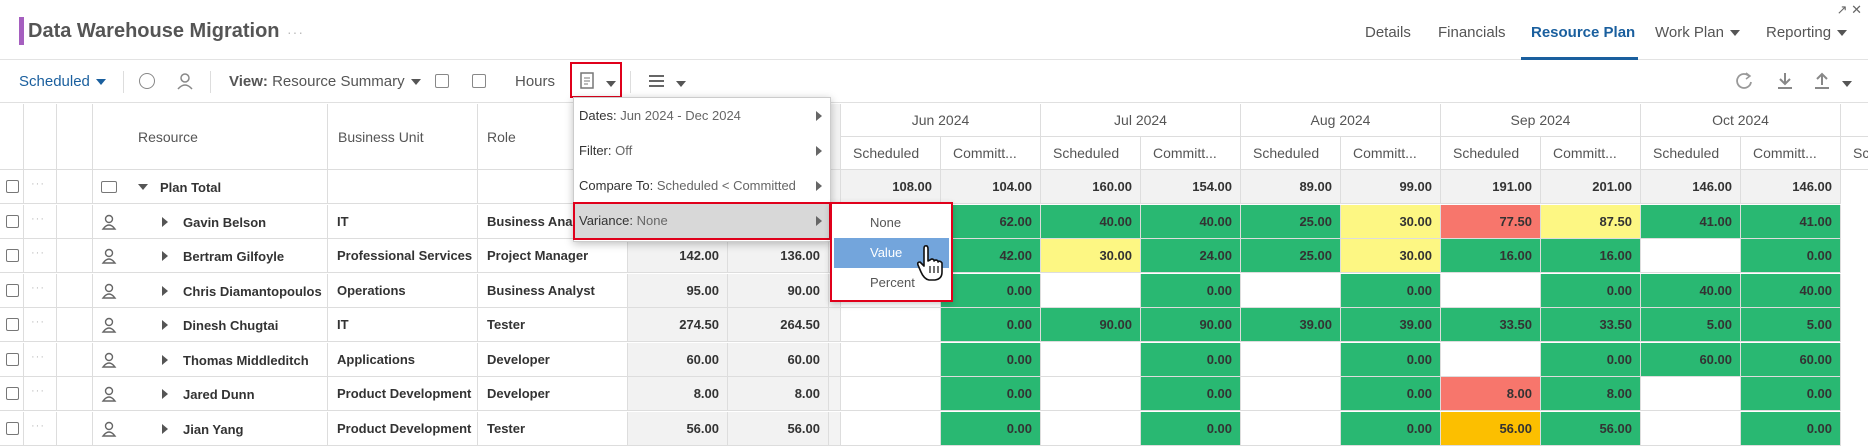 The image size is (1868, 447). Describe the element at coordinates (703, 150) in the screenshot. I see `menu-item-filter: Filter: Off` at that location.